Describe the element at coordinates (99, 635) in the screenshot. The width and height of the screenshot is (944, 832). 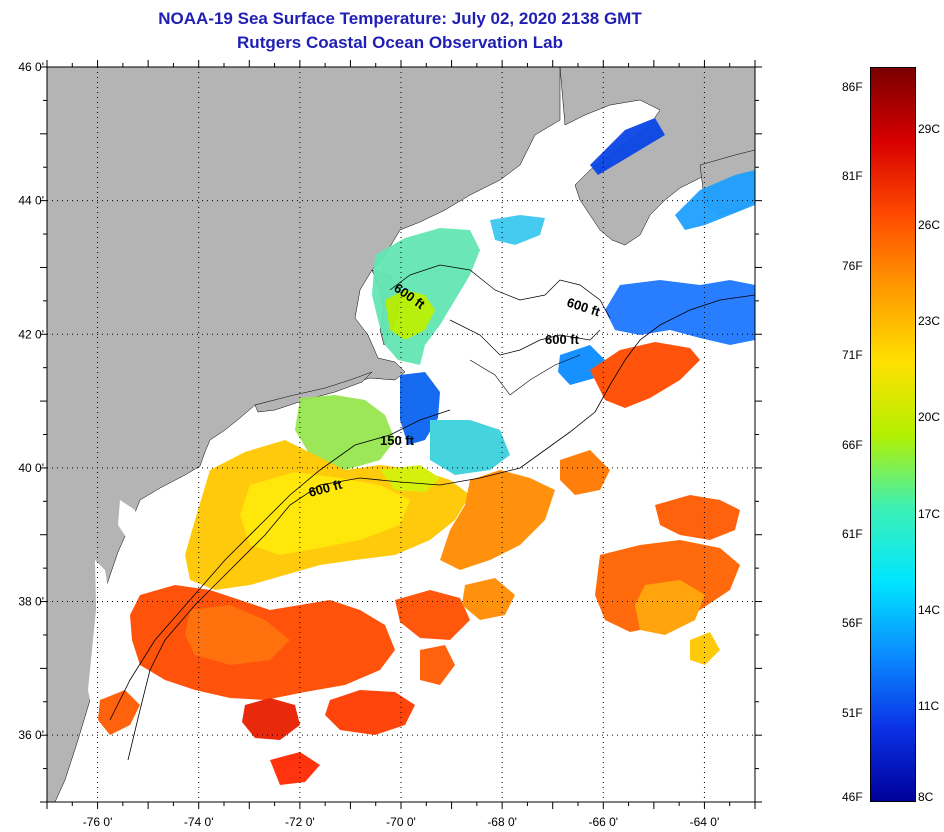
I see `chesapeake-bay` at that location.